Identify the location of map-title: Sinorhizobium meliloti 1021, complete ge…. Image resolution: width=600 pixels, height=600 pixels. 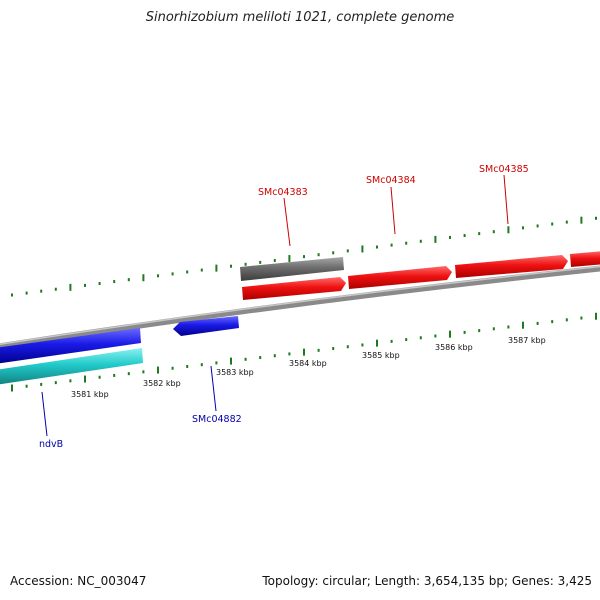
(300, 17).